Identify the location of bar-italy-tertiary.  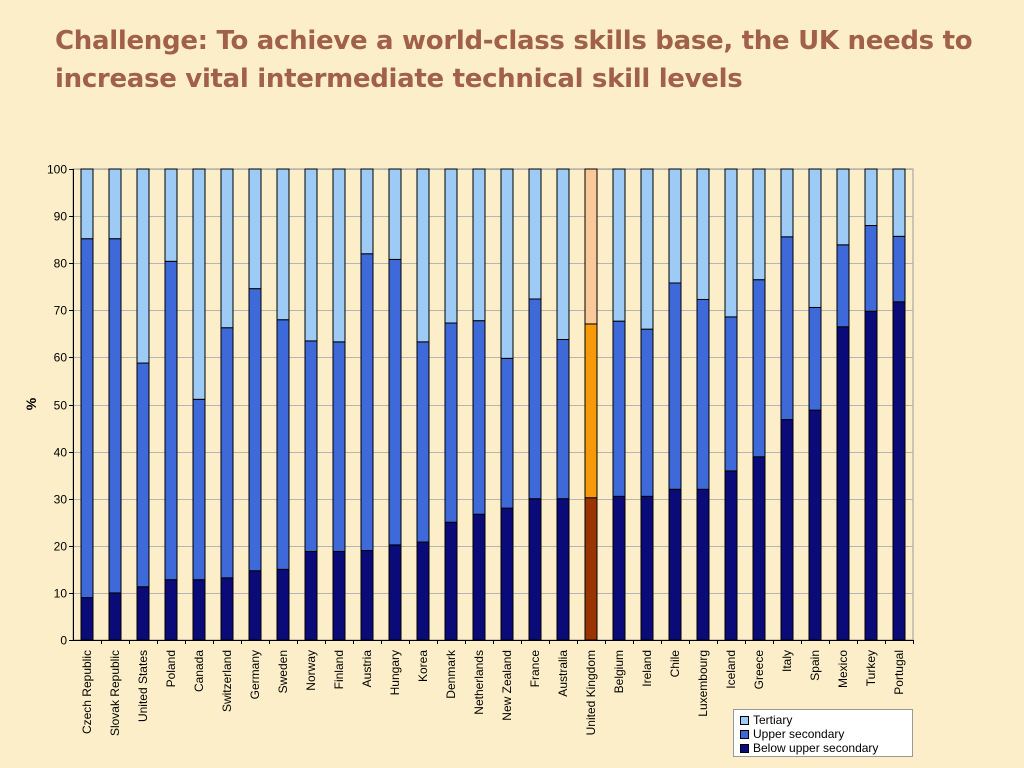
(787, 203).